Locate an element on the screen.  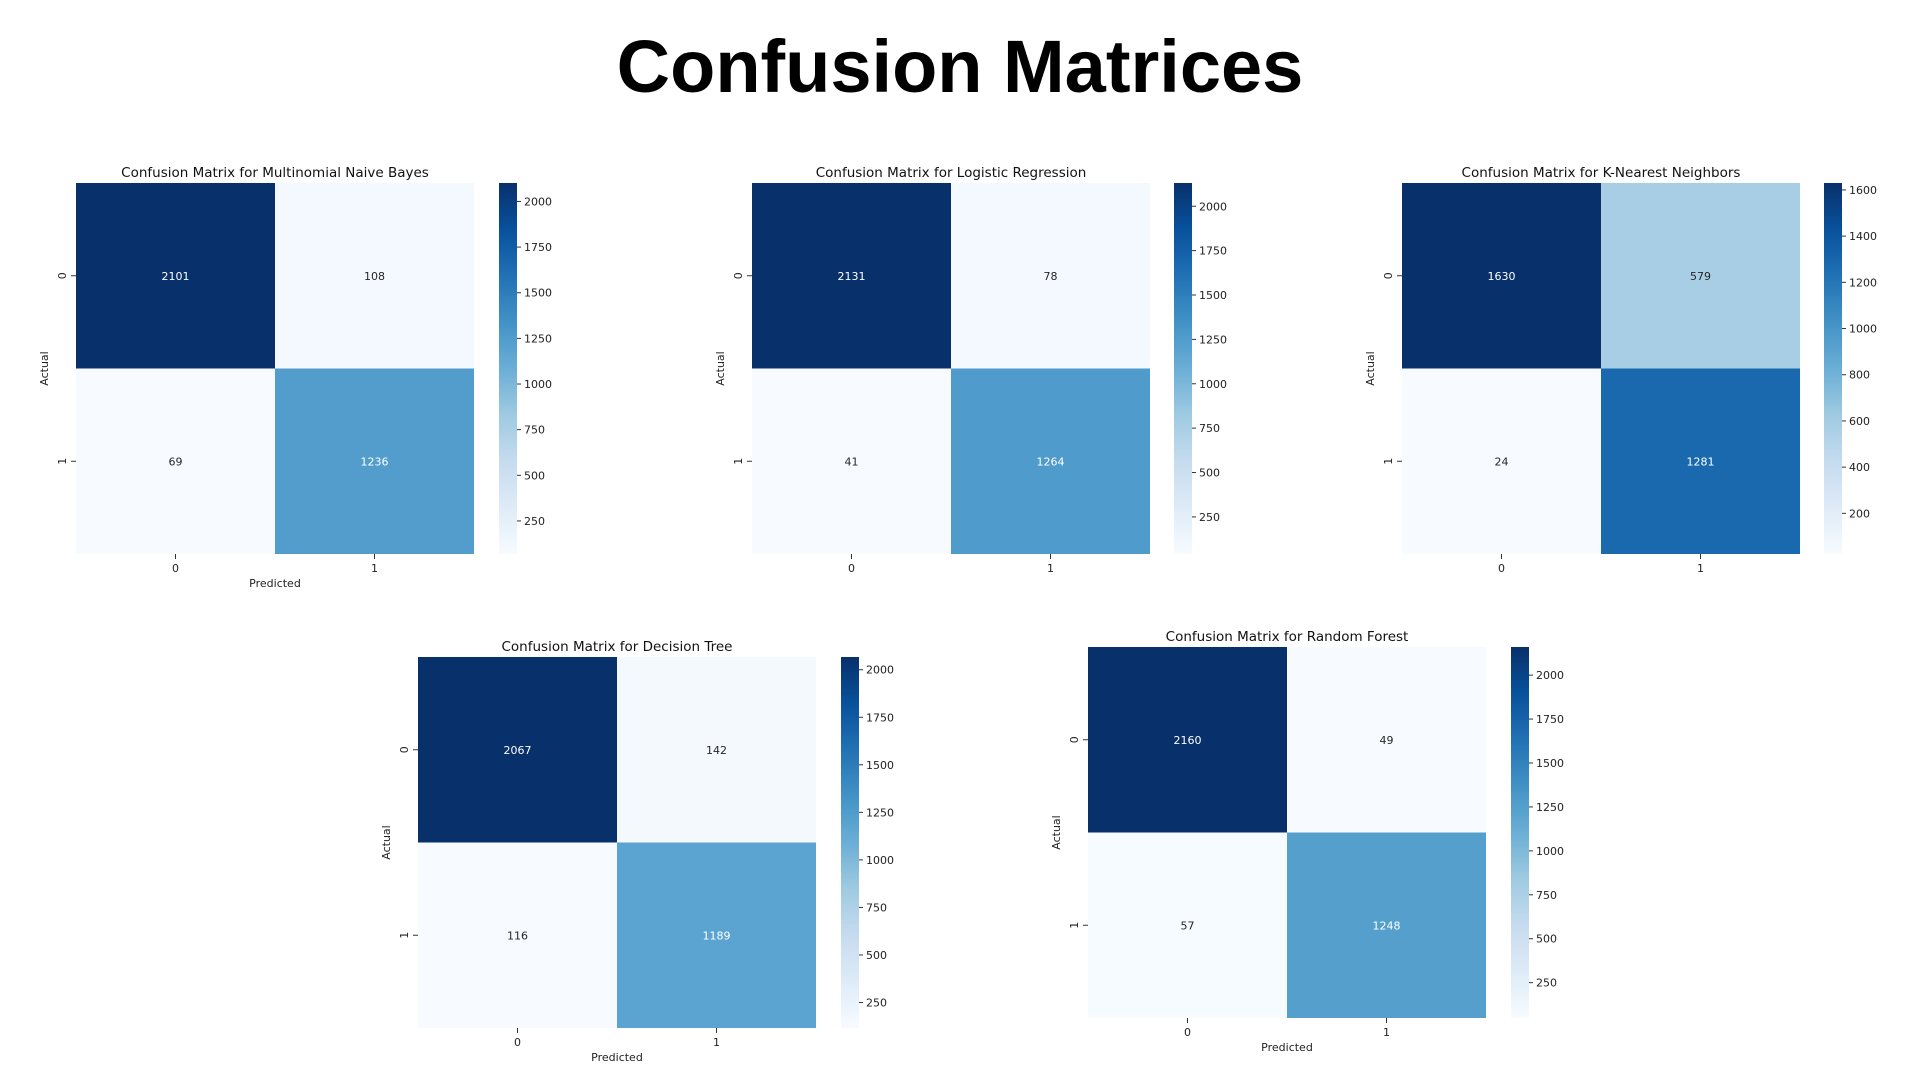
cm3-cell-label-0-0: 2067 is located at coordinates (518, 750).